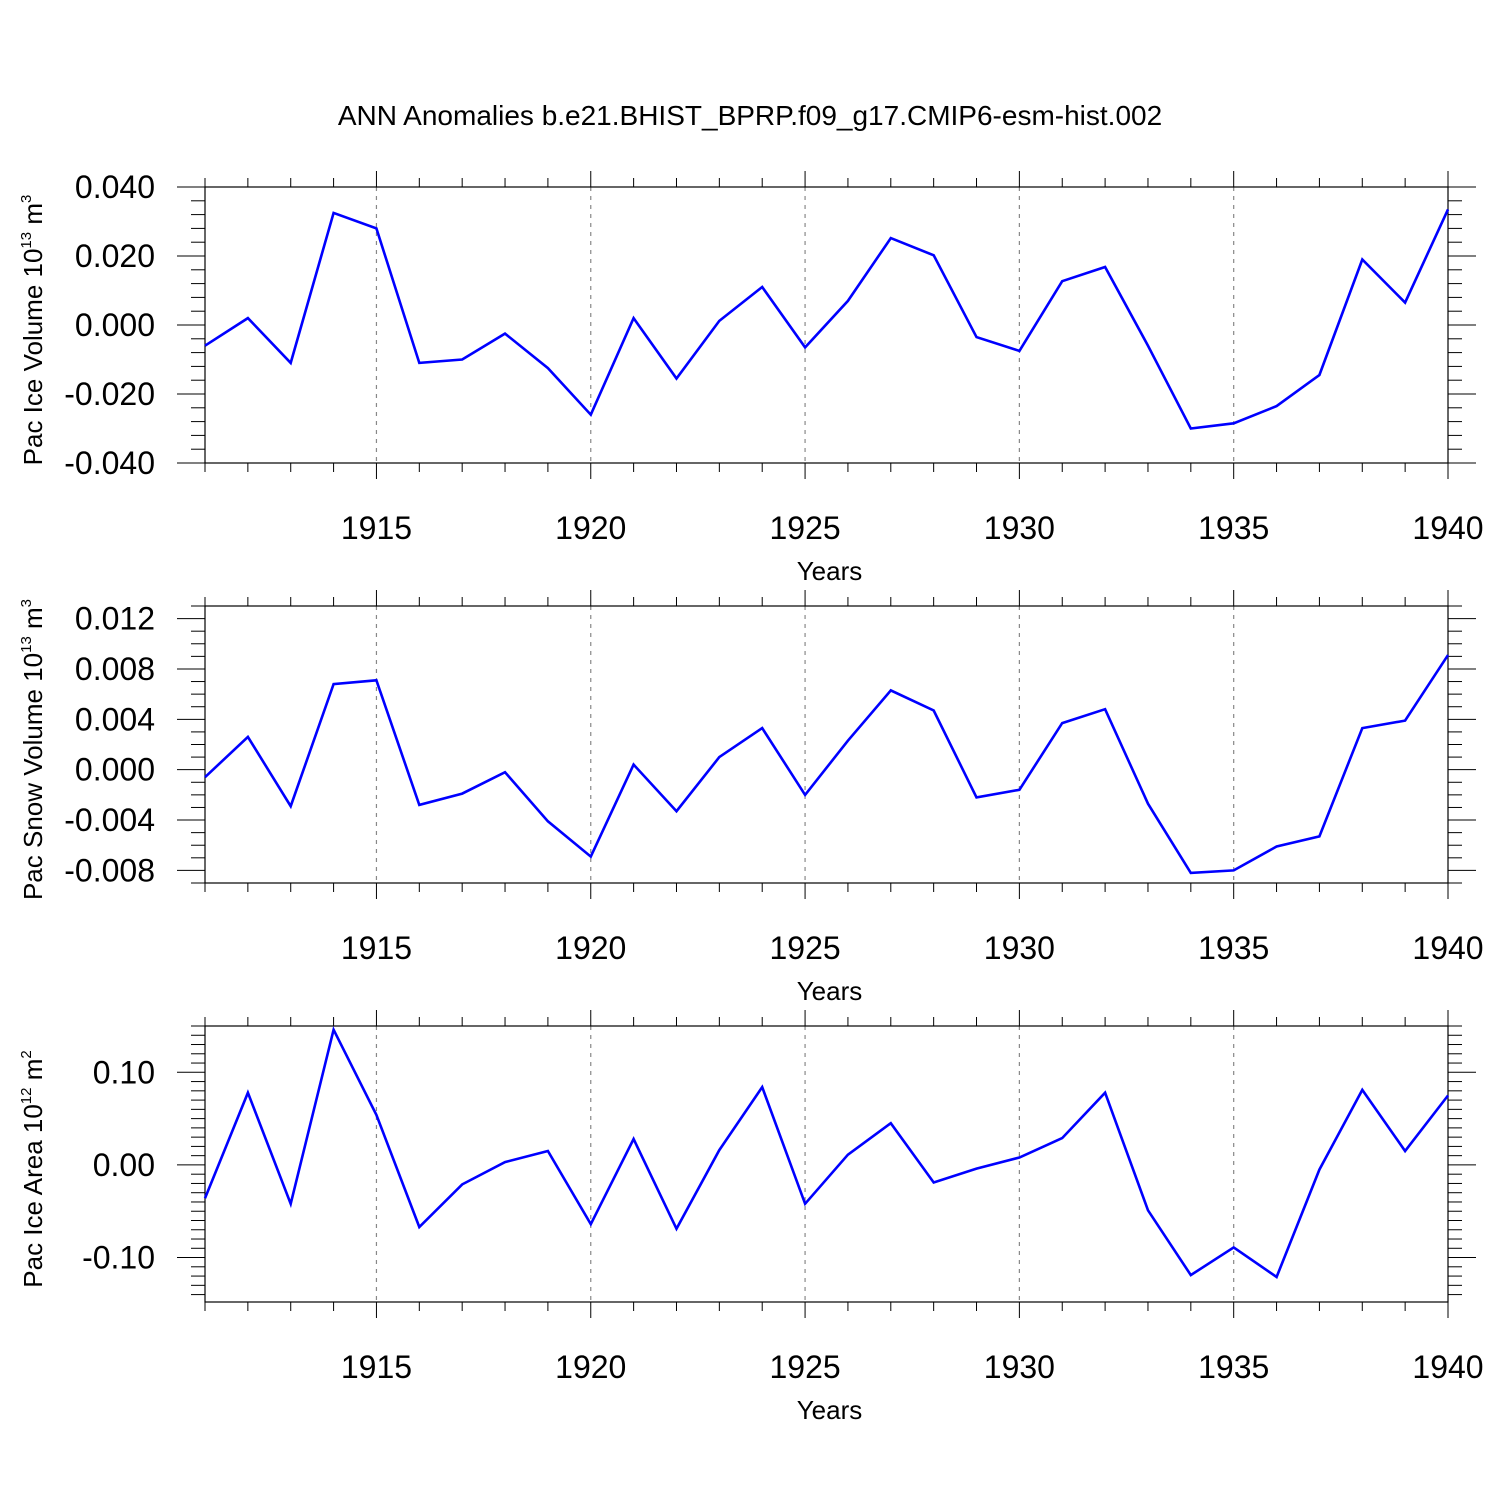 This screenshot has width=1500, height=1500. I want to click on y-axis-label: Pac Snow Volume 1013 m3, so click(33, 749).